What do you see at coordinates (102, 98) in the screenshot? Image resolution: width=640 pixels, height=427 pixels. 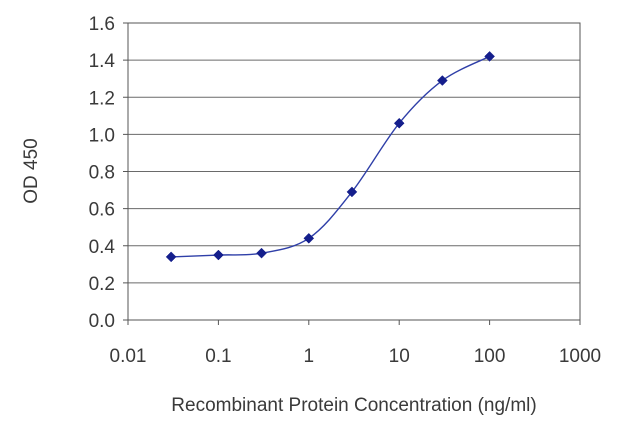 I see `y-tick-label: 1.2` at bounding box center [102, 98].